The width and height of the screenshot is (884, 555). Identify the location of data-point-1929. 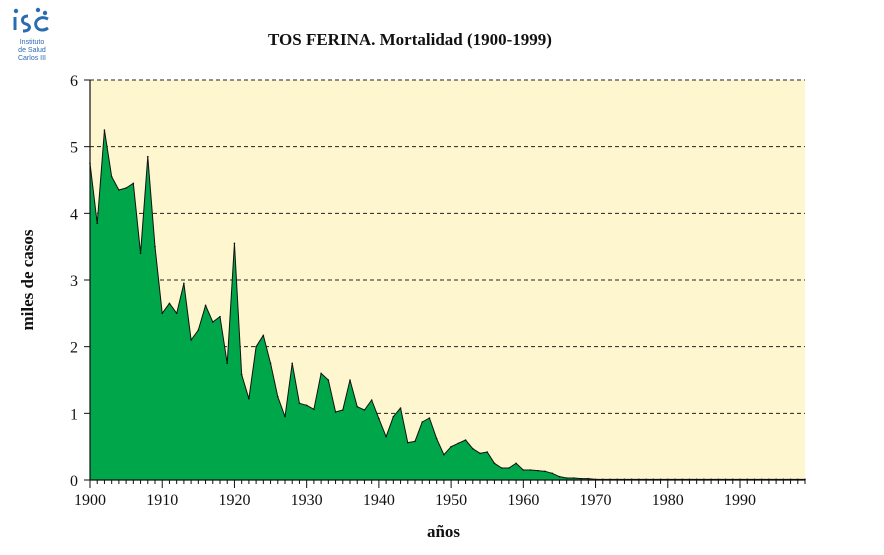
(299, 403).